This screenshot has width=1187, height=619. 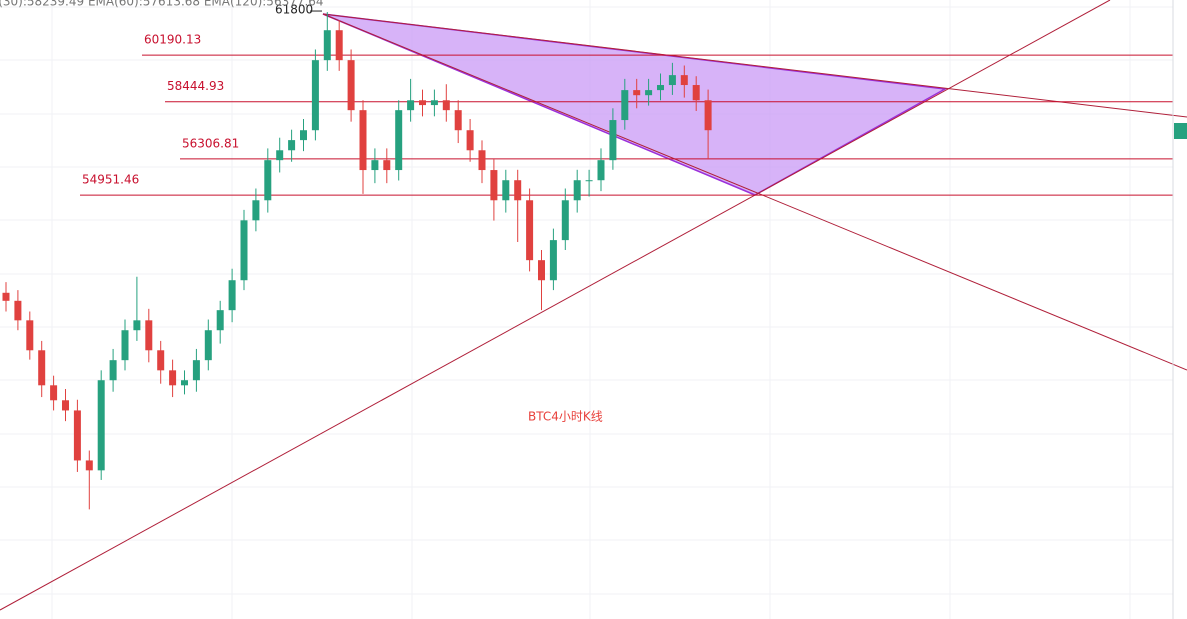 I want to click on price-level-label: 58444.93, so click(x=195, y=86).